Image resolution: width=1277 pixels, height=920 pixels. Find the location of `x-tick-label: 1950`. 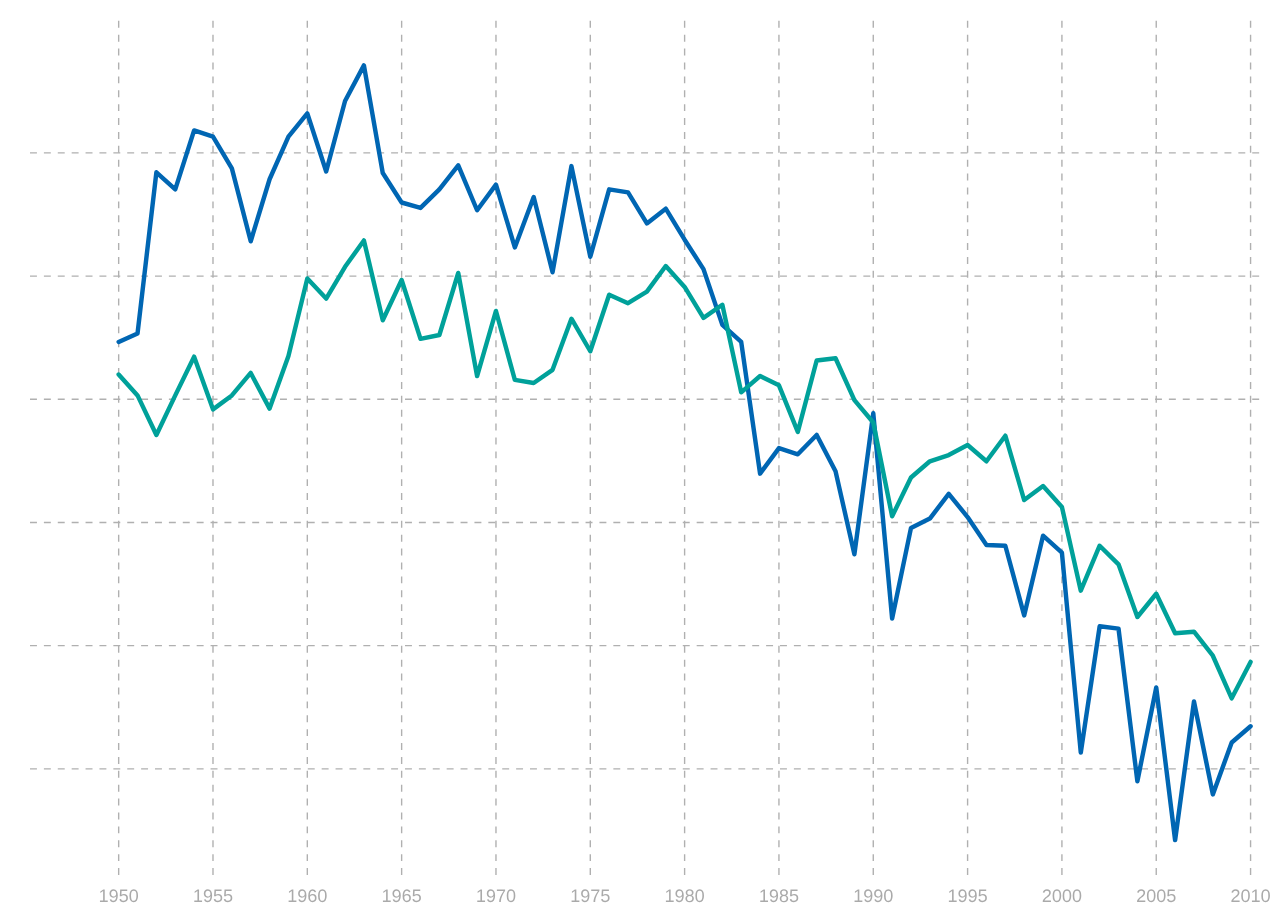

x-tick-label: 1950 is located at coordinates (119, 896).